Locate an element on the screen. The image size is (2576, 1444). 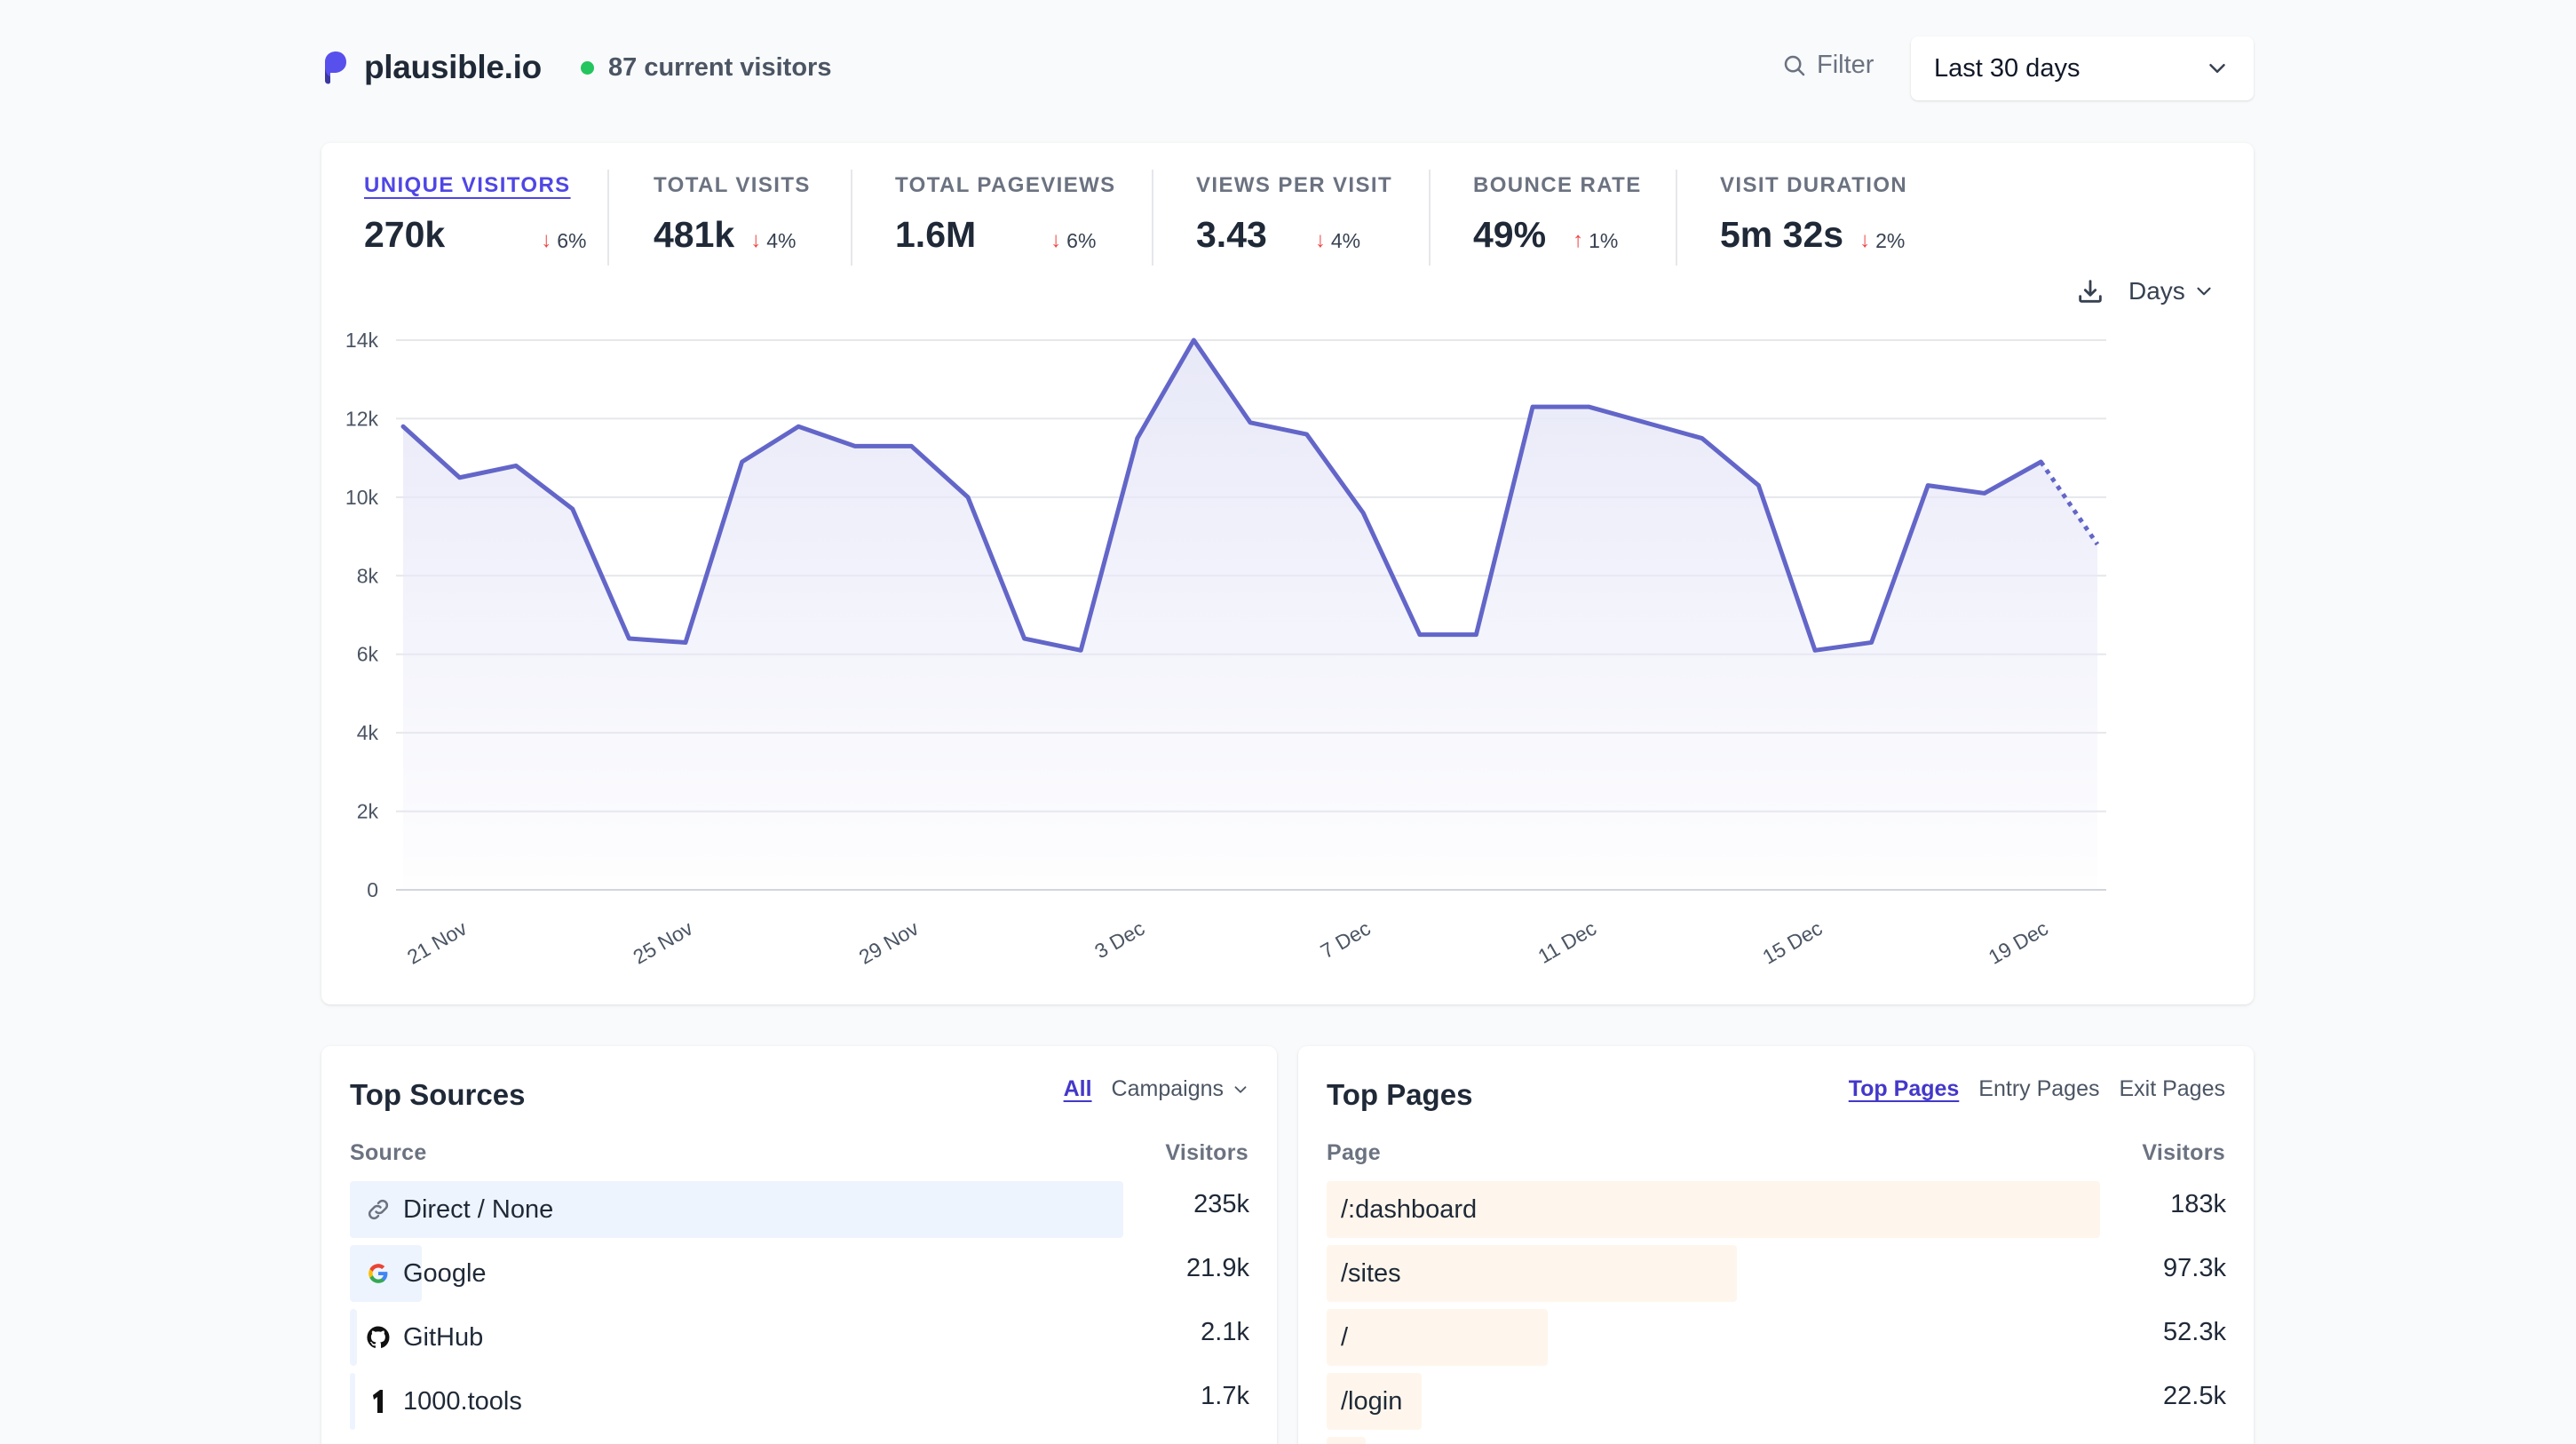
metric-label: VIEWS PER VISIT is located at coordinates (1294, 185).